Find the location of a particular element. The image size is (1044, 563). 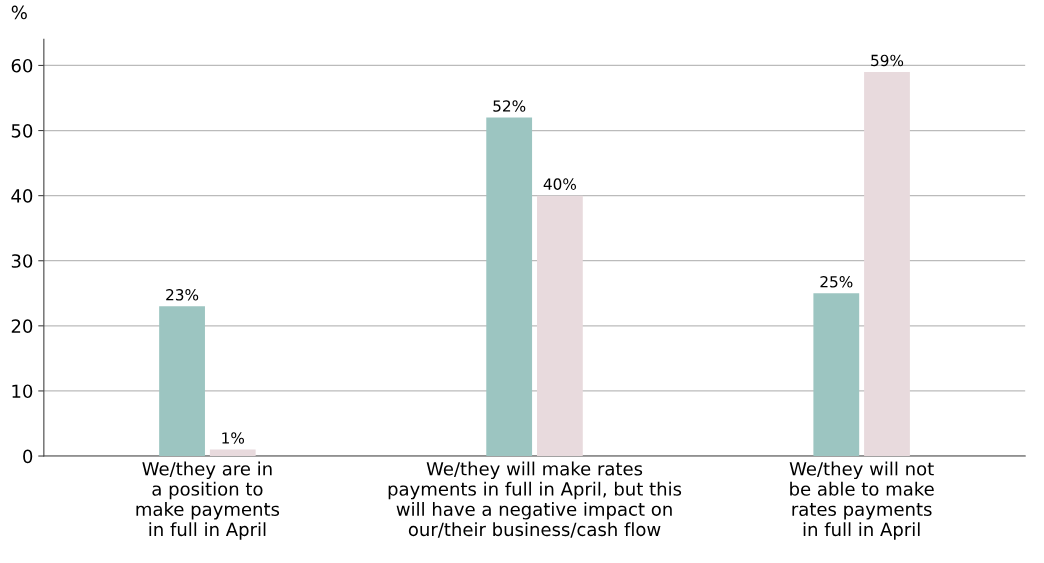

data-label: 23% is located at coordinates (182, 295).